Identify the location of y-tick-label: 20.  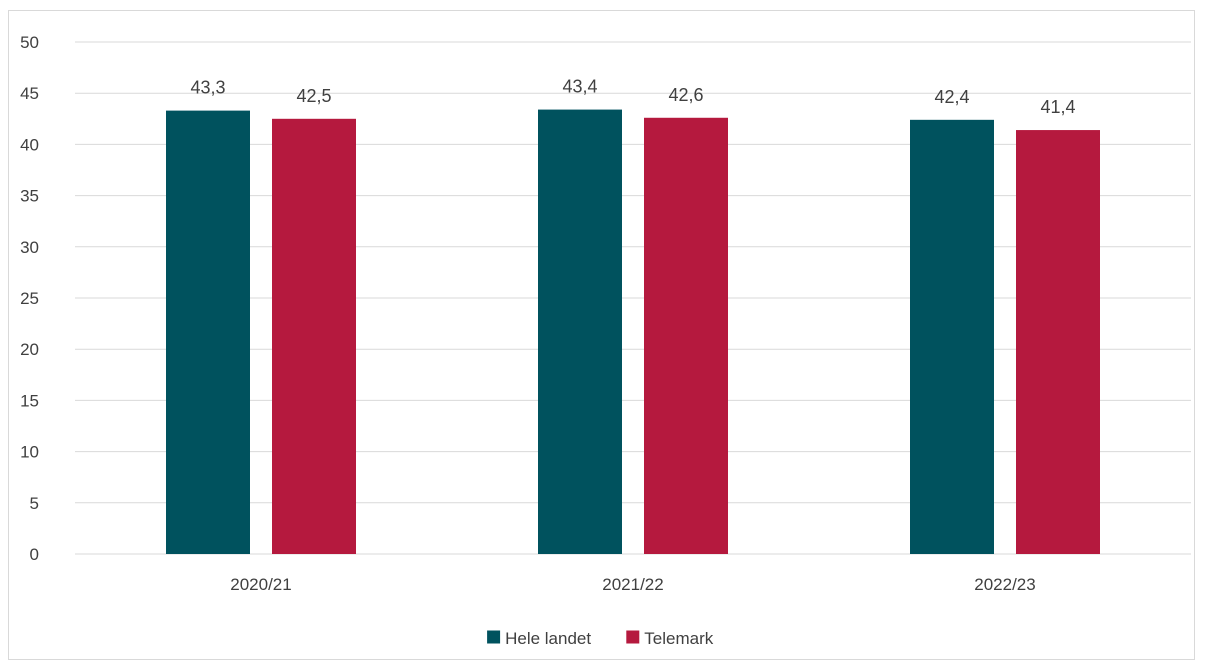
(29, 349).